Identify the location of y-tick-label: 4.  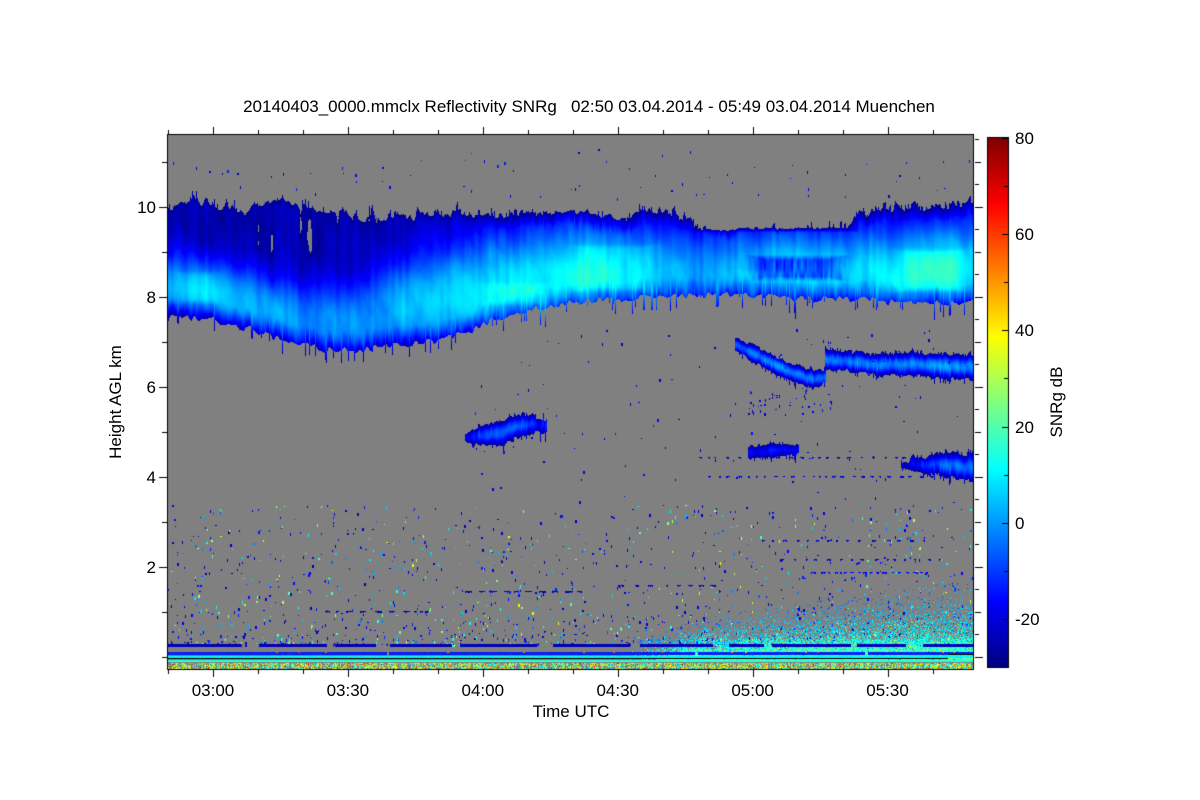
(151, 477).